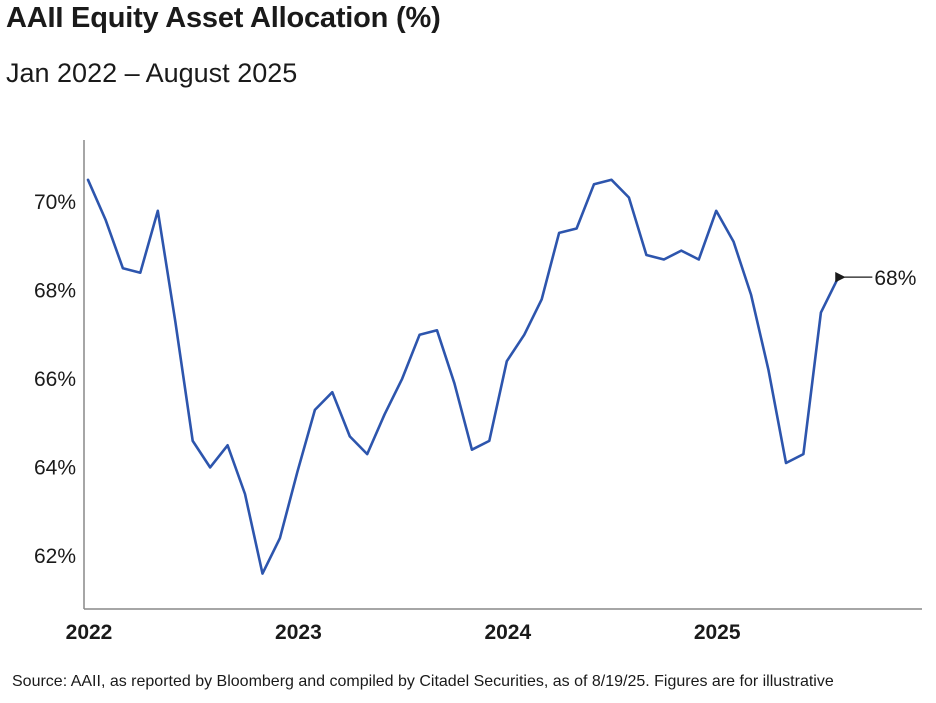 The height and width of the screenshot is (703, 936). Describe the element at coordinates (55, 379) in the screenshot. I see `y-tick-label: 66%` at that location.